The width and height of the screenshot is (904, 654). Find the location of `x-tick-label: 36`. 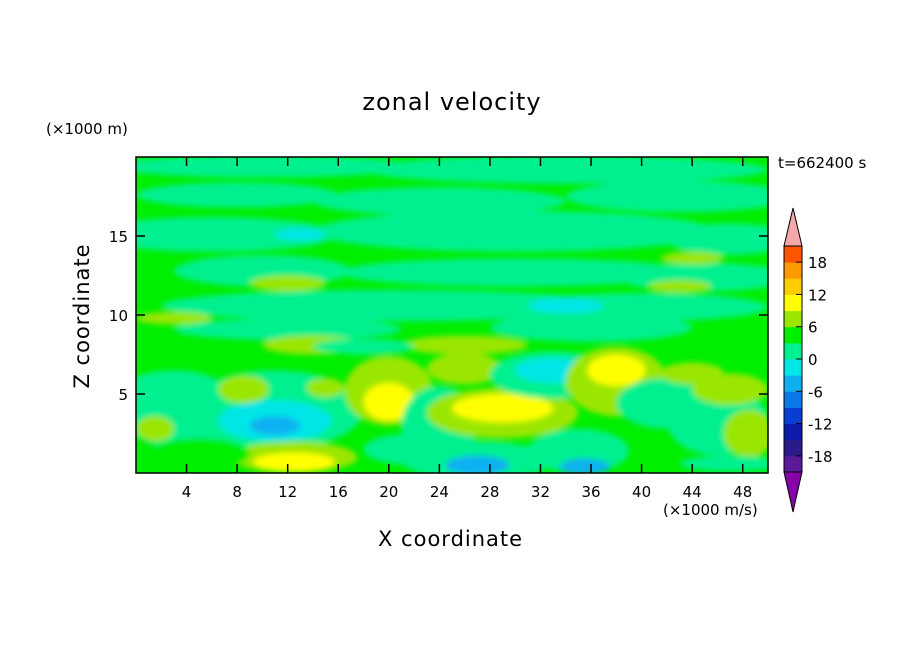

x-tick-label: 36 is located at coordinates (590, 492).